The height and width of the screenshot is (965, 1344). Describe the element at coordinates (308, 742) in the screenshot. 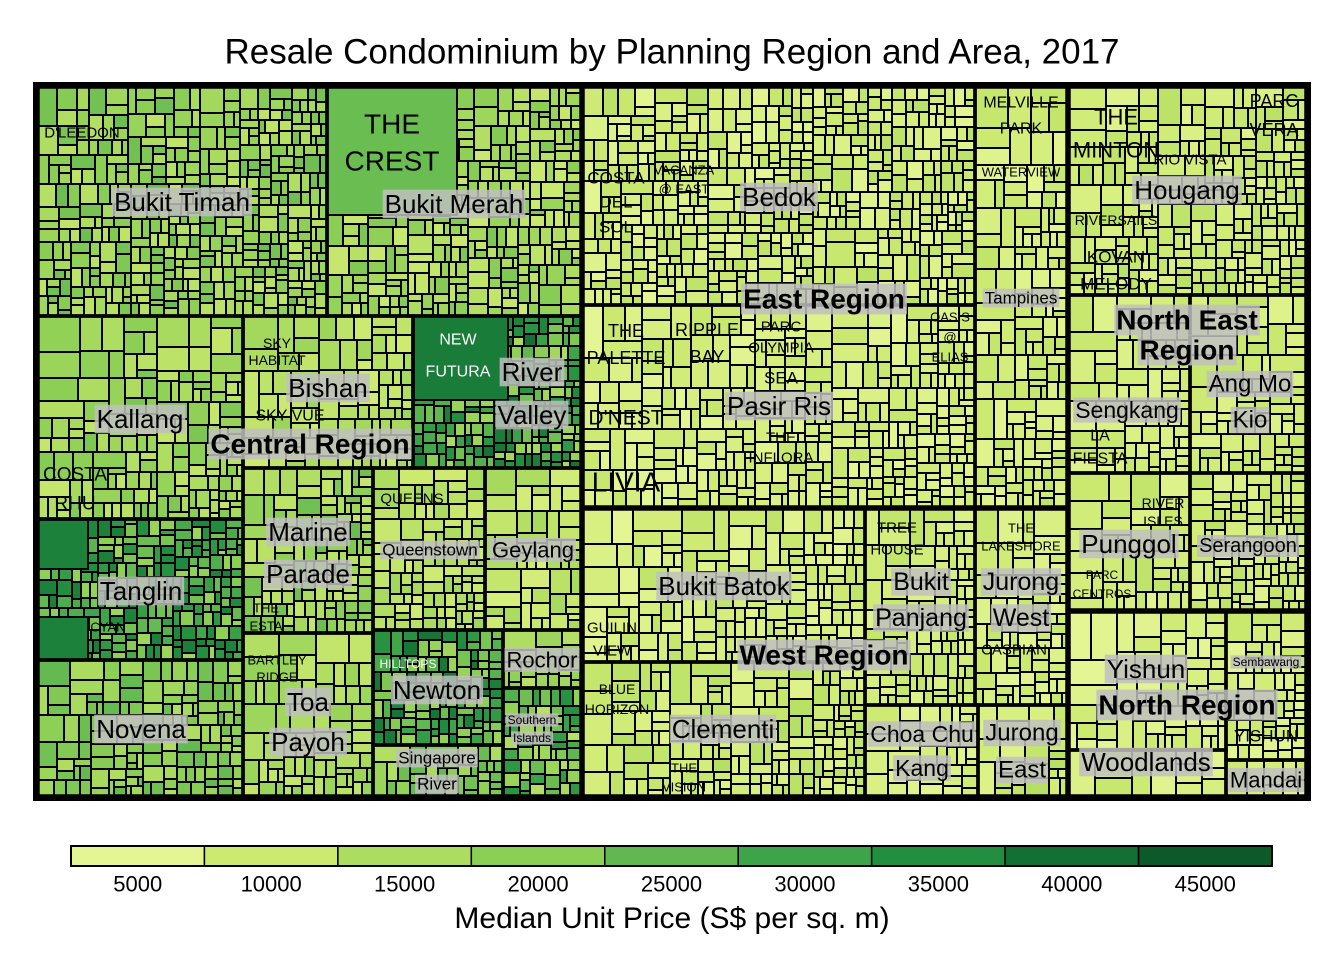

I see `area-label-toa-payoh-text: Payoh` at that location.